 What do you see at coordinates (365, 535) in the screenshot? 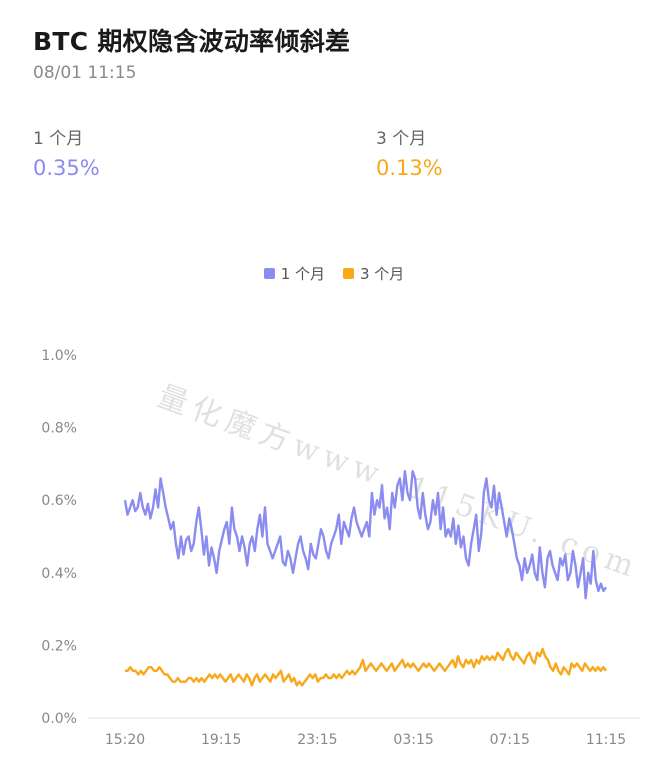
I see `series-line-1m` at bounding box center [365, 535].